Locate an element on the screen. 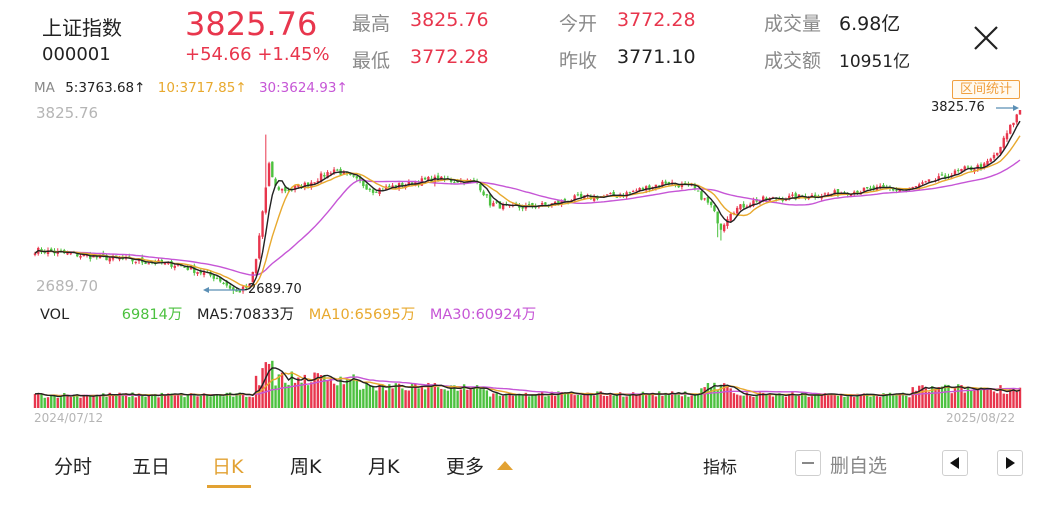  tab-daily-k: 日K is located at coordinates (228, 467).